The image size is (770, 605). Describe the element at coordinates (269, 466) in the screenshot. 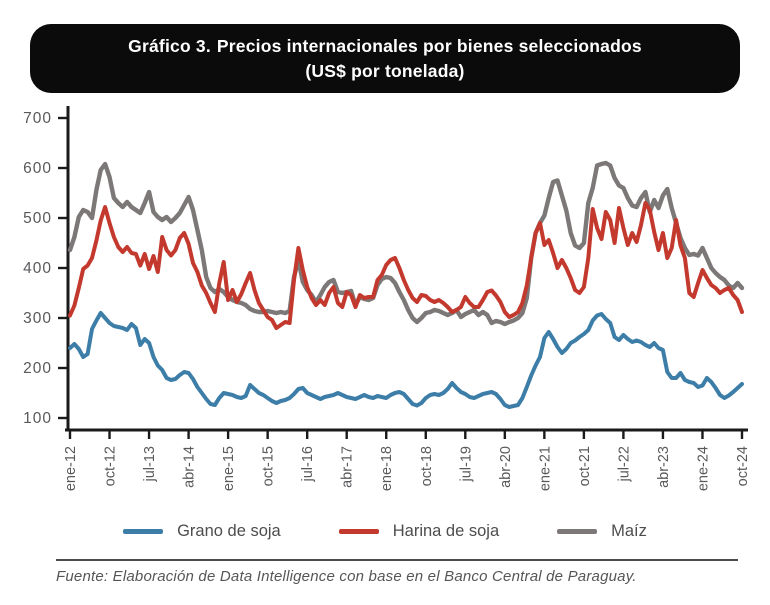

I see `svg-text: oct-15` at that location.